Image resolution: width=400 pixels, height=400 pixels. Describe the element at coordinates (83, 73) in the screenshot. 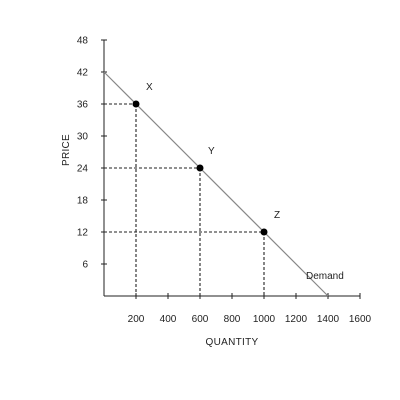

I see `y-tick-label: 42` at that location.